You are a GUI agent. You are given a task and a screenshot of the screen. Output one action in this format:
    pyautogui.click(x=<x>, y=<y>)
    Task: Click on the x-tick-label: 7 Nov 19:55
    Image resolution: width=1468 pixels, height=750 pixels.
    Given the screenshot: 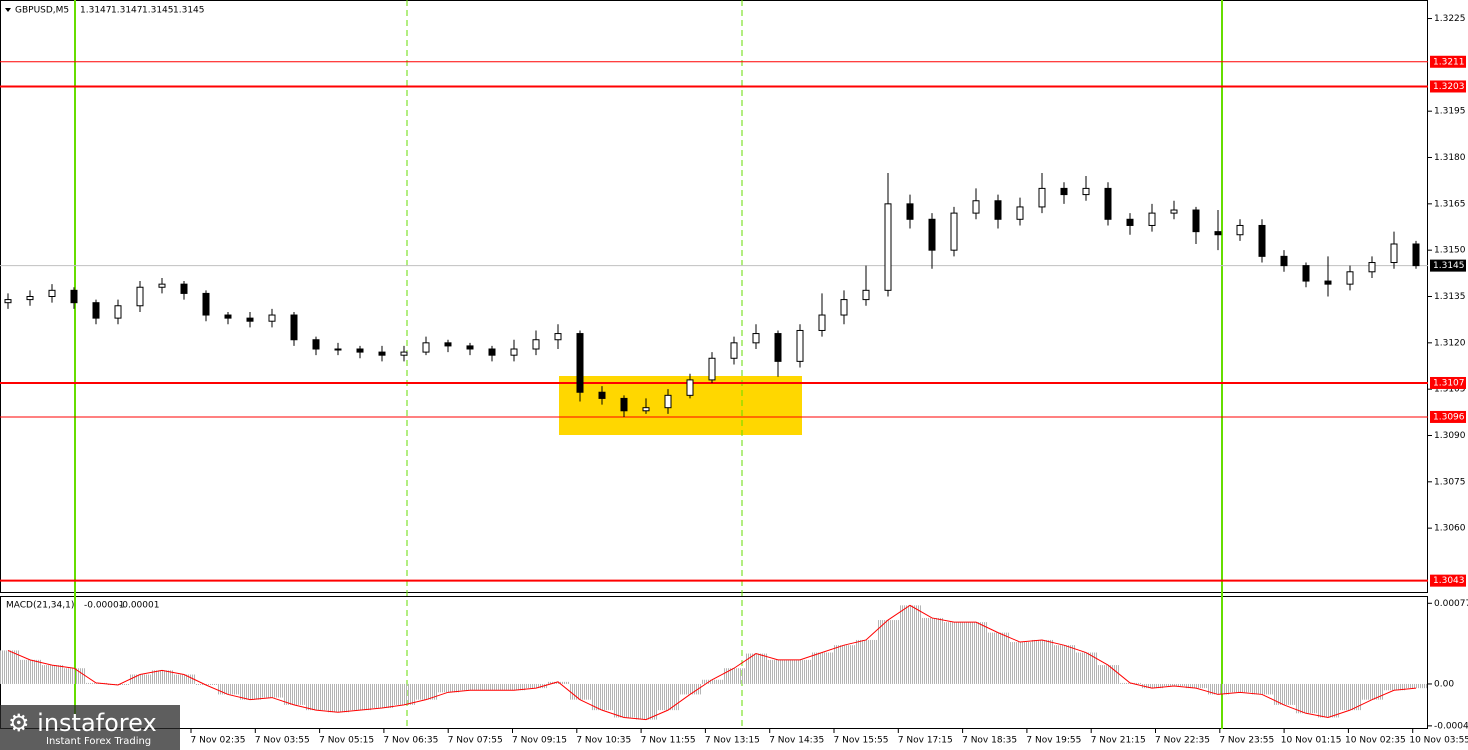 What is the action you would take?
    pyautogui.click(x=1053, y=741)
    